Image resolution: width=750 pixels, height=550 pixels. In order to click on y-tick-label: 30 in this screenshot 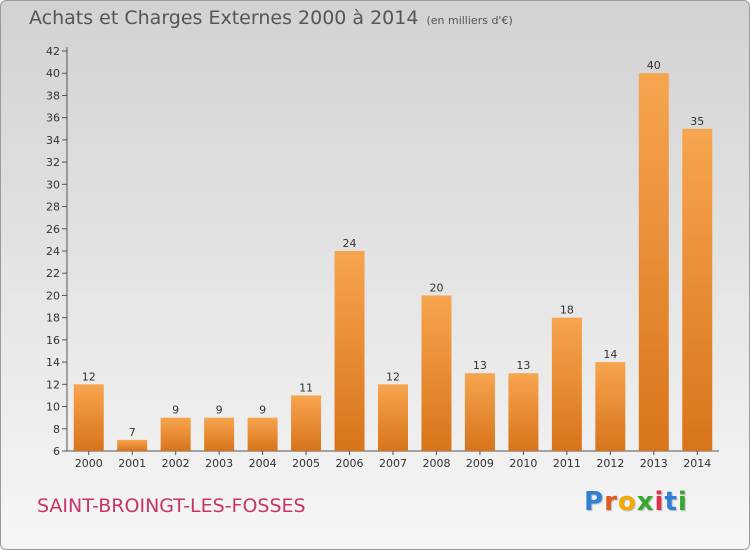, I will do `click(53, 184)`.